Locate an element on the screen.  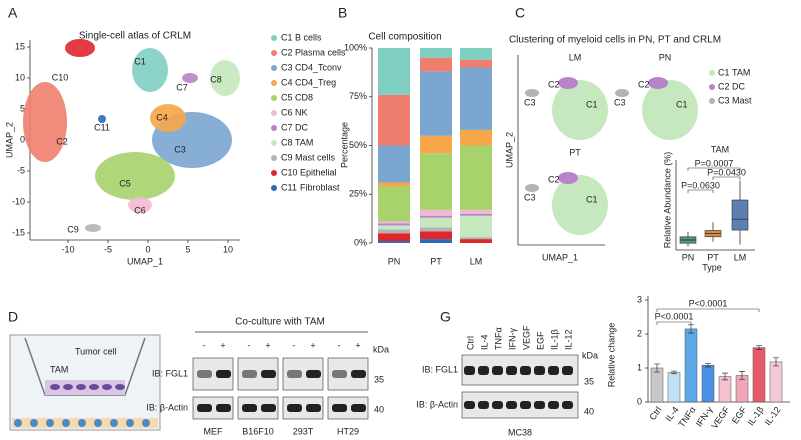
legend-label: CD8 is located at coordinates (304, 97).